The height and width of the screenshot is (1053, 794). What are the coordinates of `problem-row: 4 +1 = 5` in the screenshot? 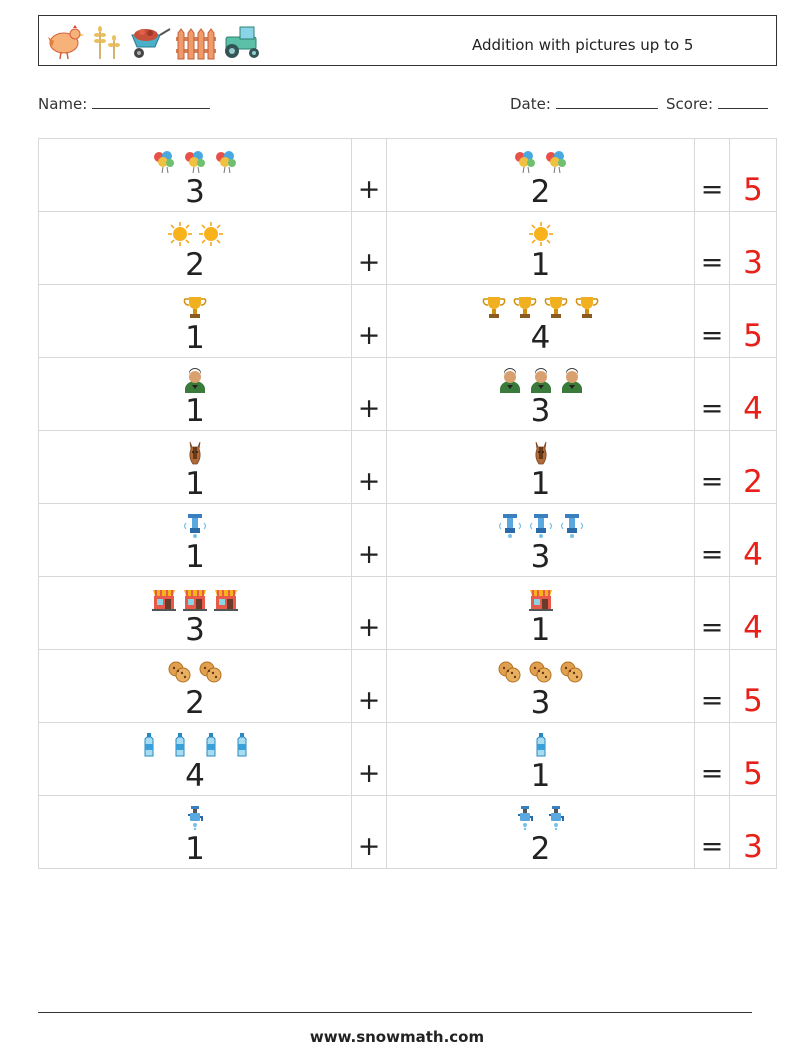 It's located at (407, 759).